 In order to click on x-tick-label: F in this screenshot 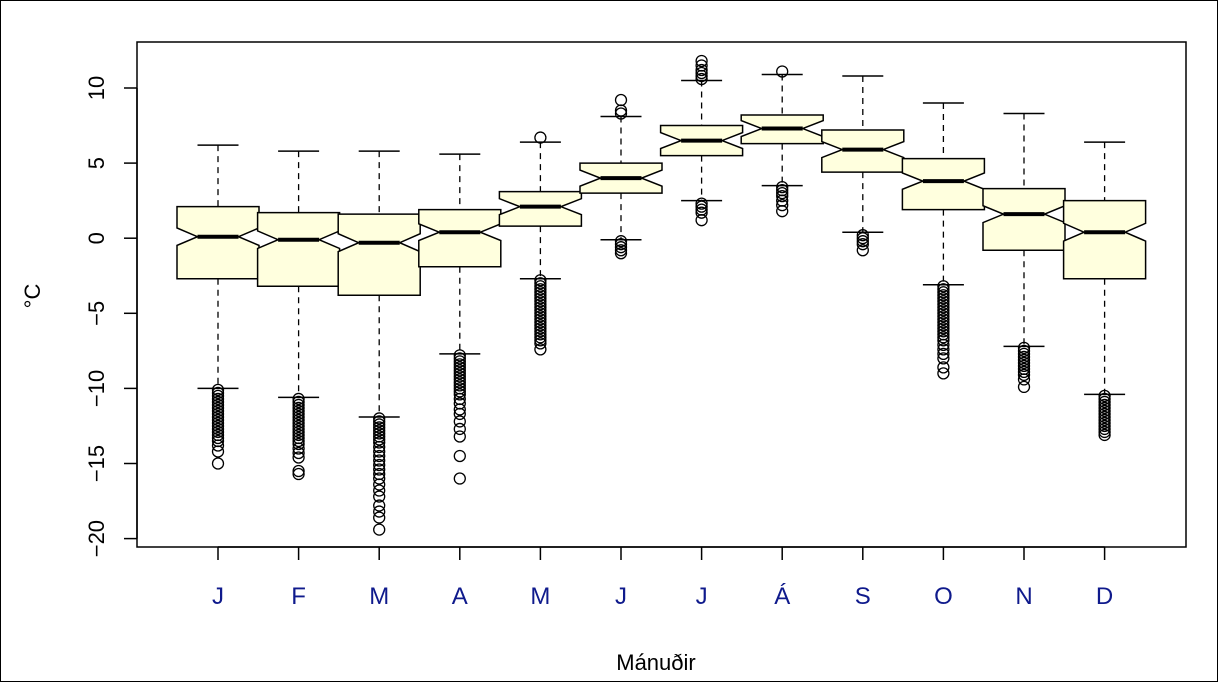, I will do `click(298, 596)`.